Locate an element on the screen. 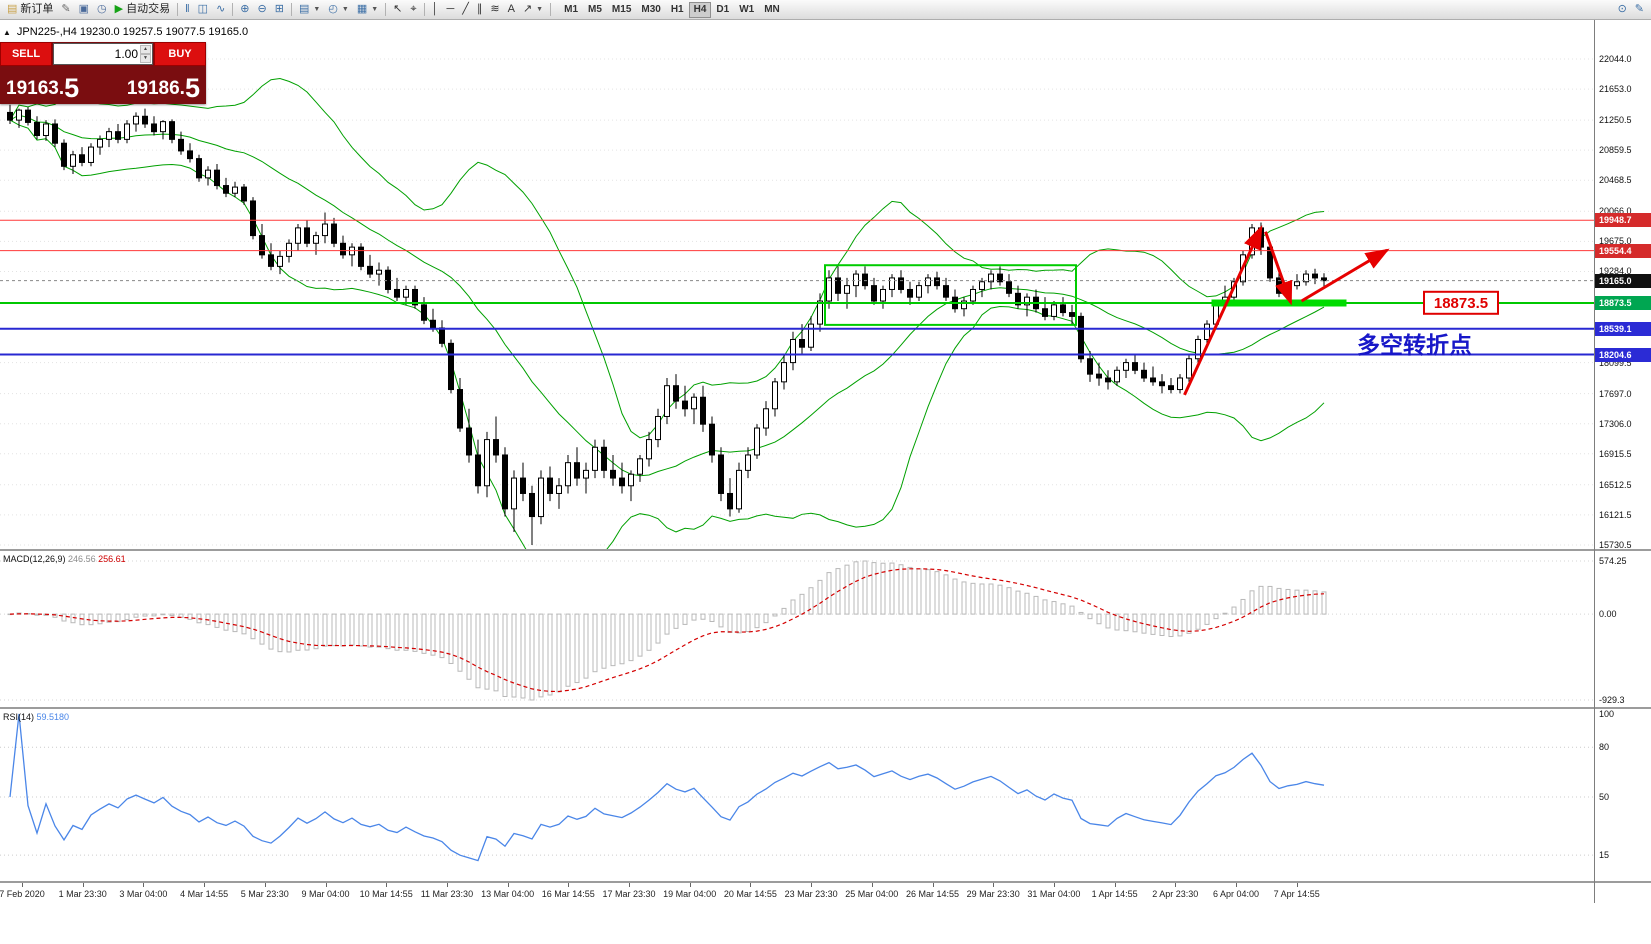 The width and height of the screenshot is (1651, 944). profiles-icon: ◴ ▼ is located at coordinates (338, 9).